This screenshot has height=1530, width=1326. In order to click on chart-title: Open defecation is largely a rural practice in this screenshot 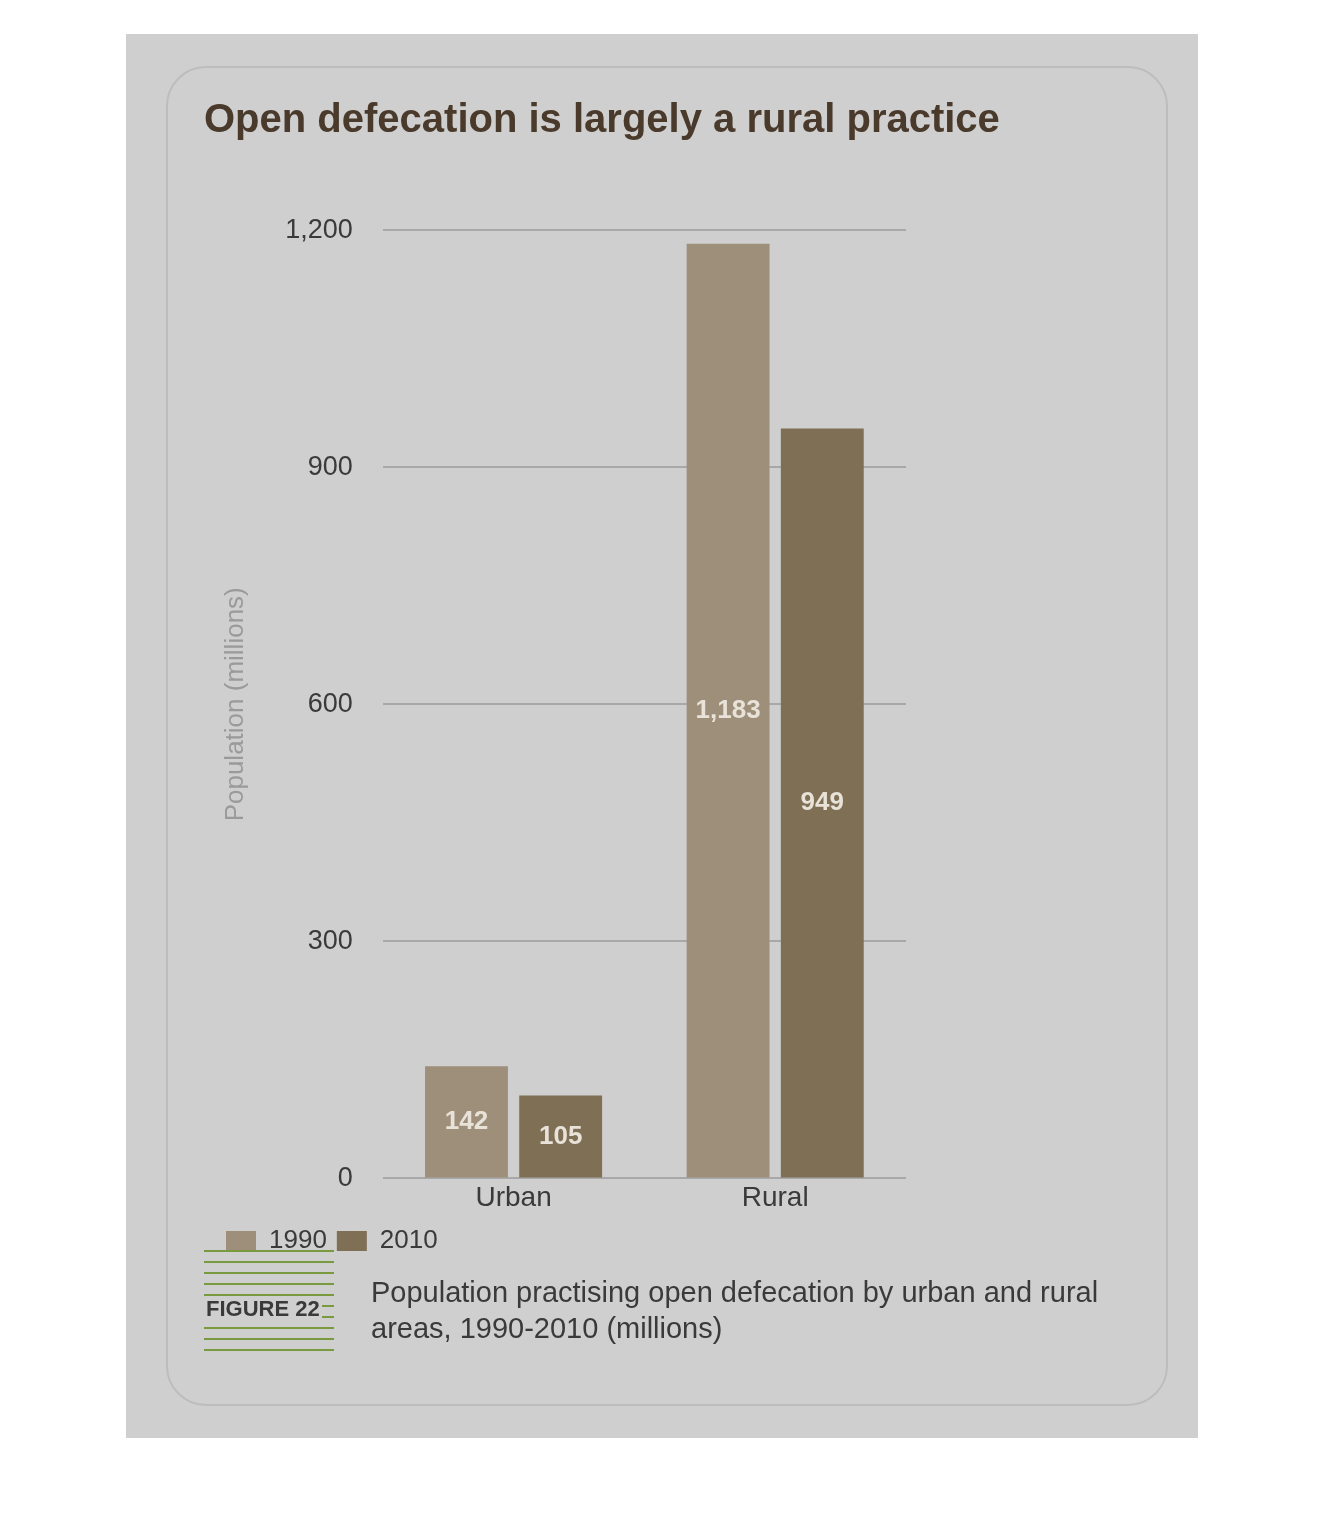, I will do `click(602, 118)`.